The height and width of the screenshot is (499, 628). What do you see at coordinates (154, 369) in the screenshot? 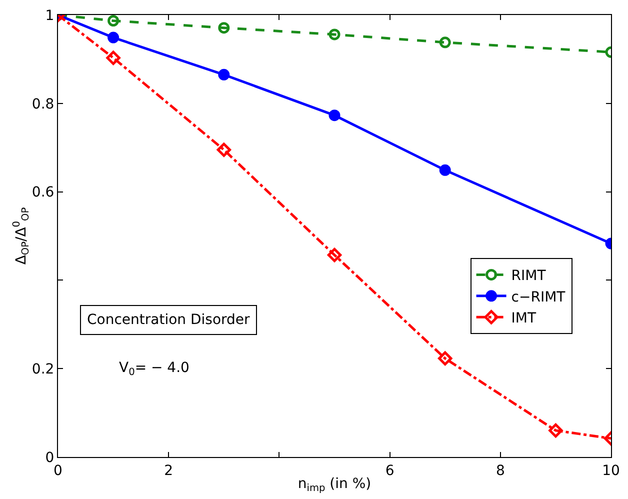
I see `annotation: V$_{0}$= − 4.0` at bounding box center [154, 369].